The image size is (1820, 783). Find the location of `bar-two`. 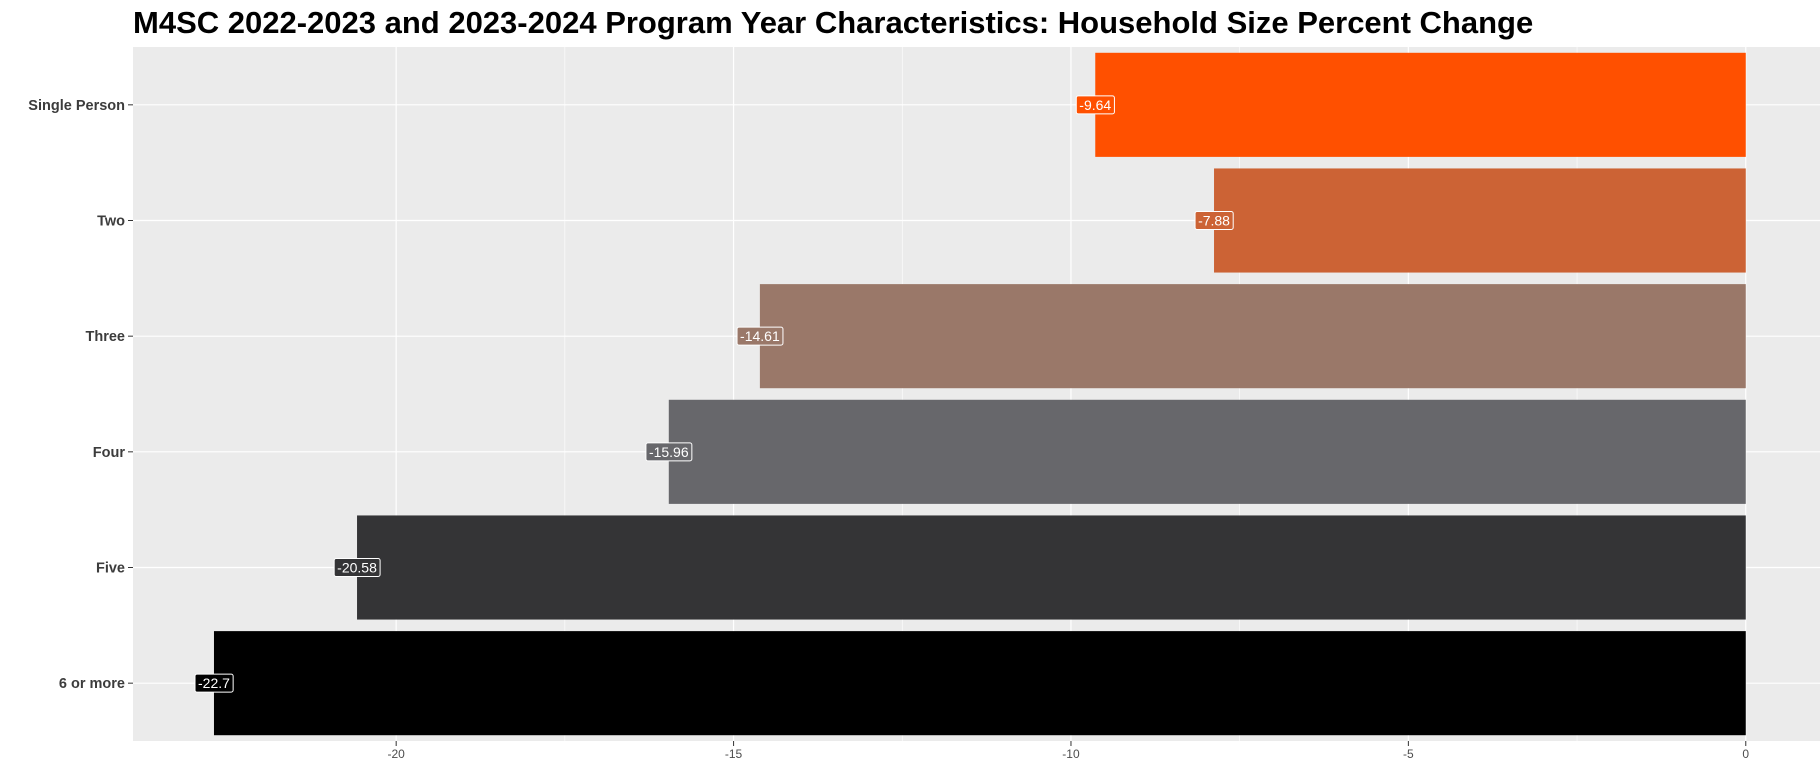

bar-two is located at coordinates (1480, 220).